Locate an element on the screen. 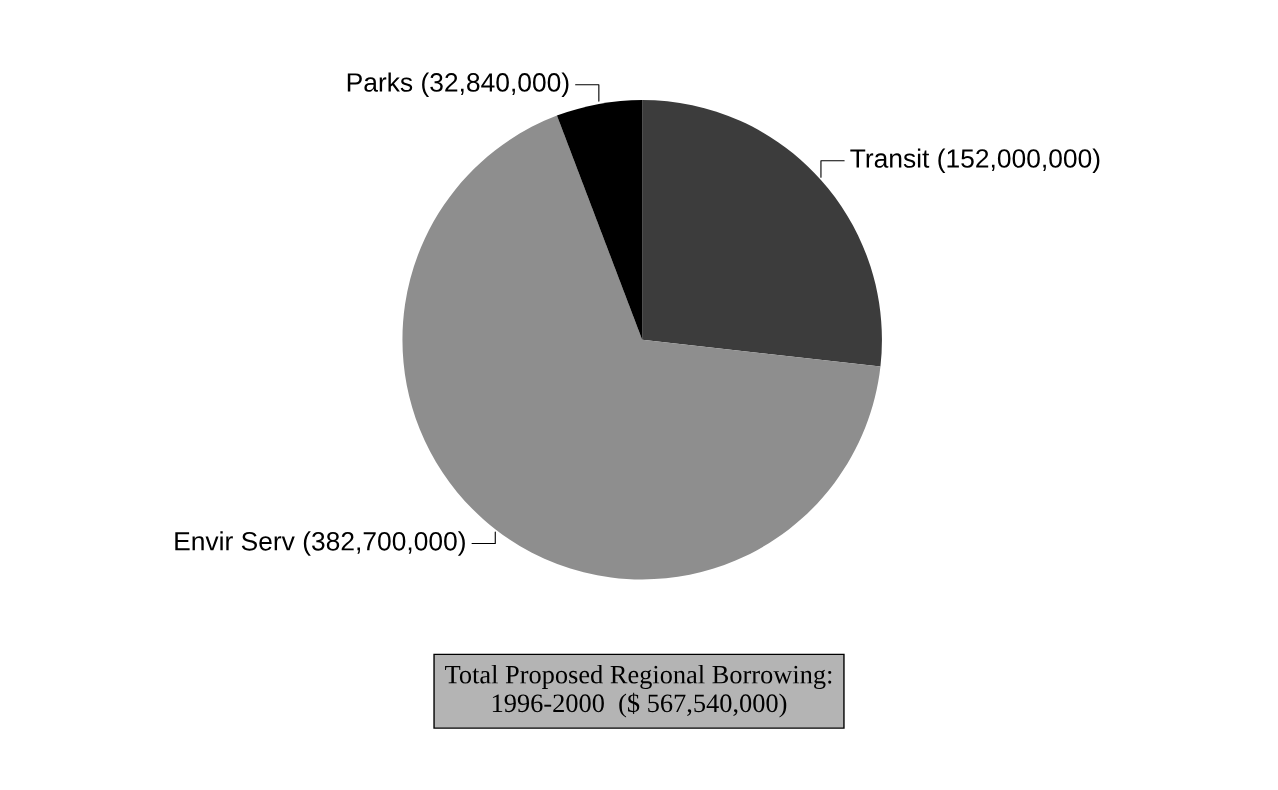  text: Total Proposed Regional Borrowing: 1996-2000 ($ 567,540,000) is located at coordinates (638, 691).